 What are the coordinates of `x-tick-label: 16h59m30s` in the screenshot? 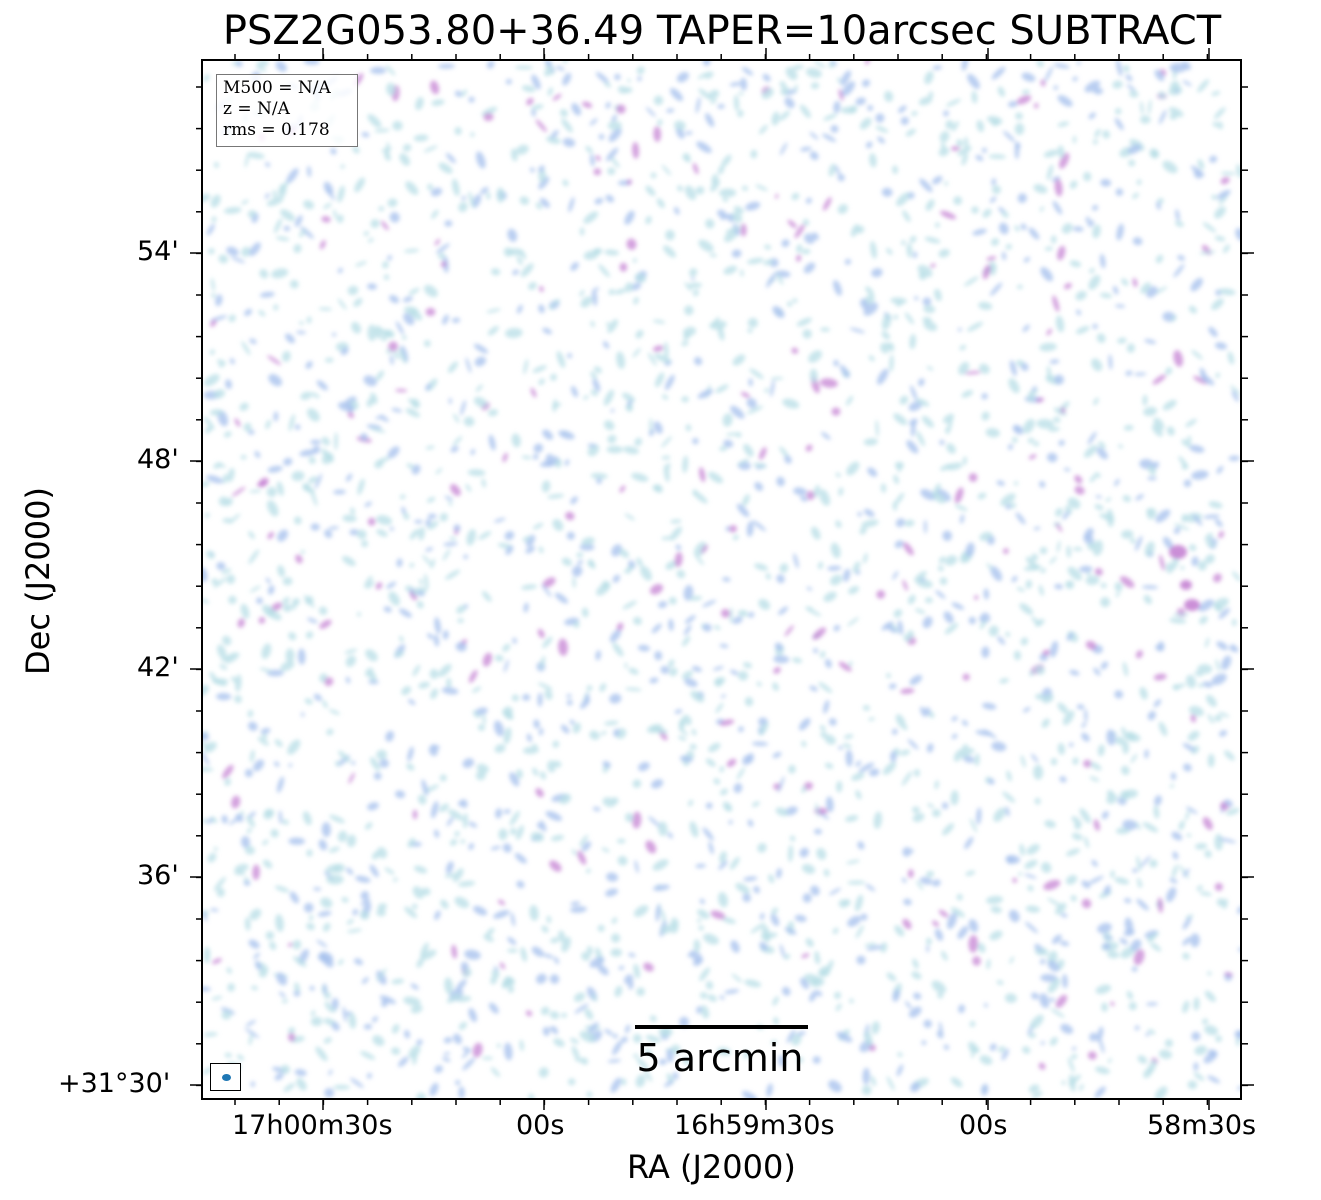 It's located at (754, 1125).